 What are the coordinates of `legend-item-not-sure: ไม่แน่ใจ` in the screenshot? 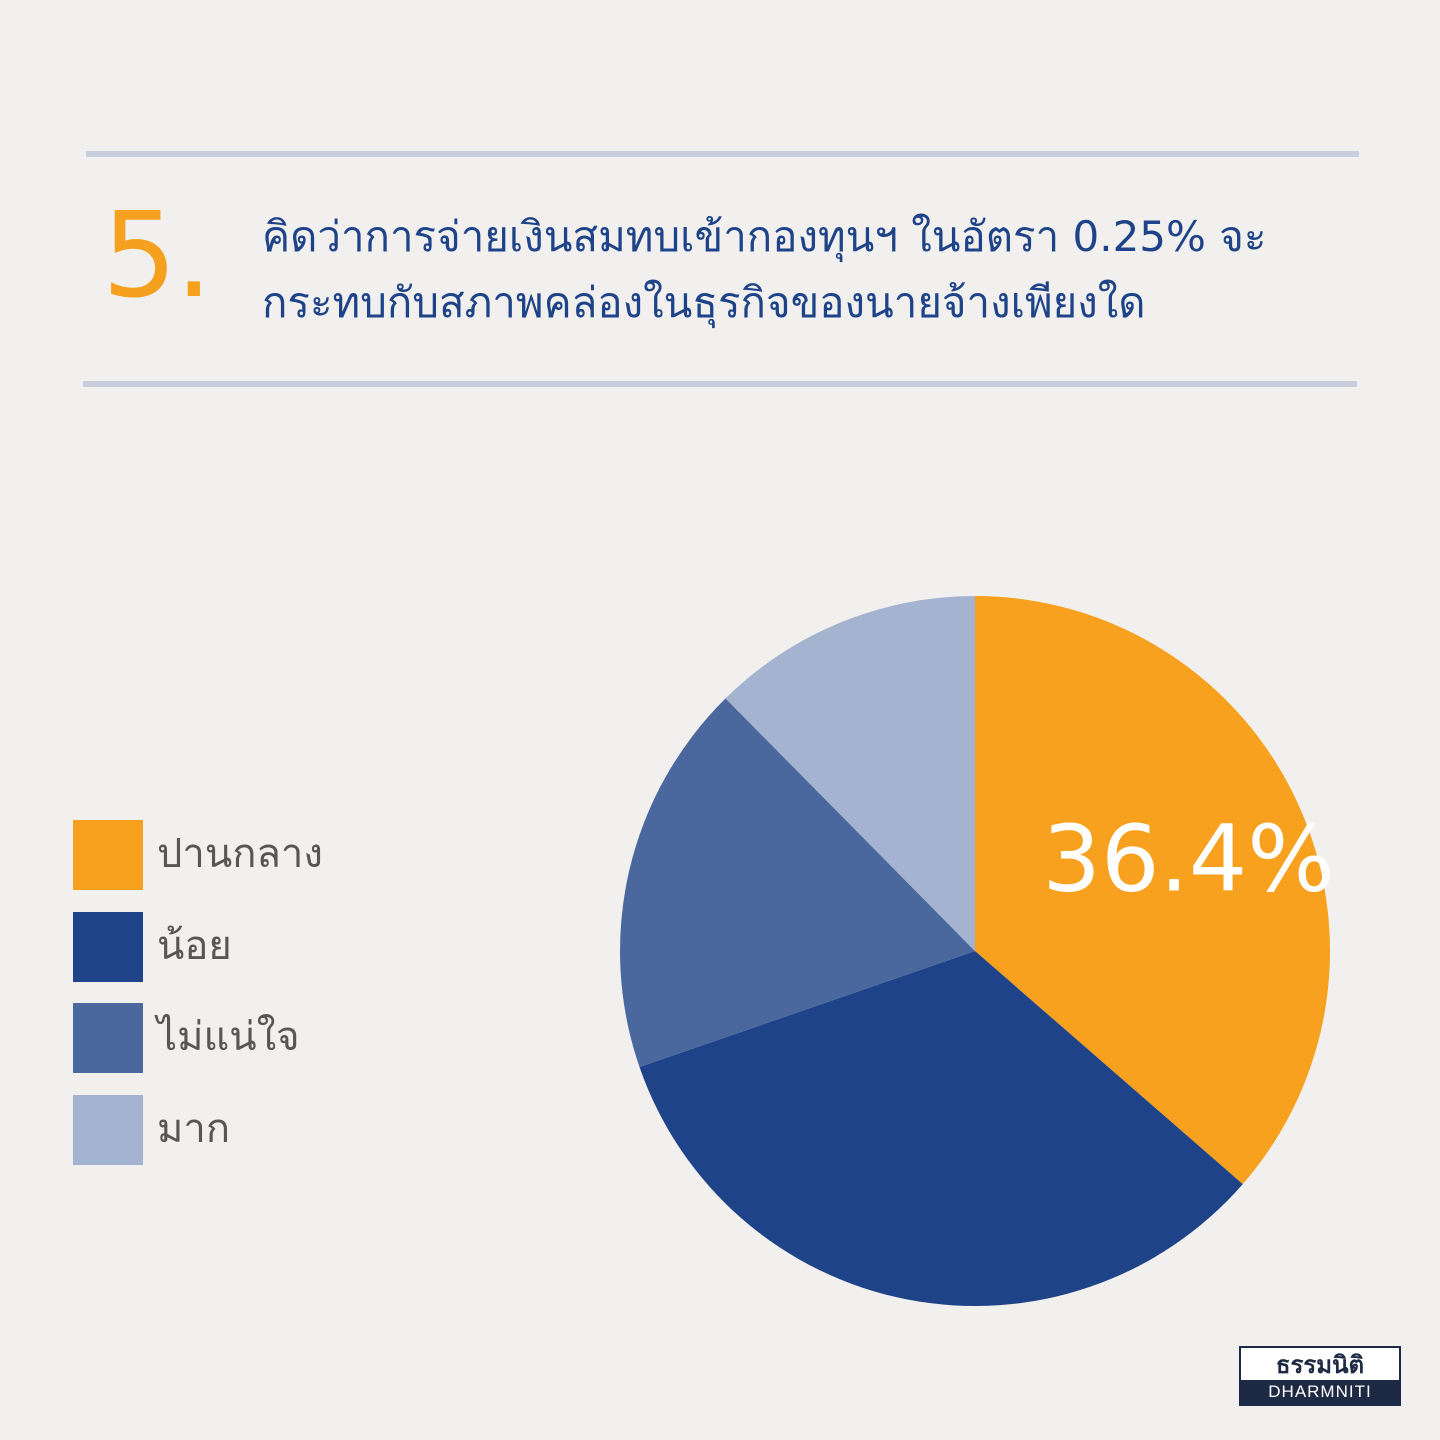 It's located at (233, 1038).